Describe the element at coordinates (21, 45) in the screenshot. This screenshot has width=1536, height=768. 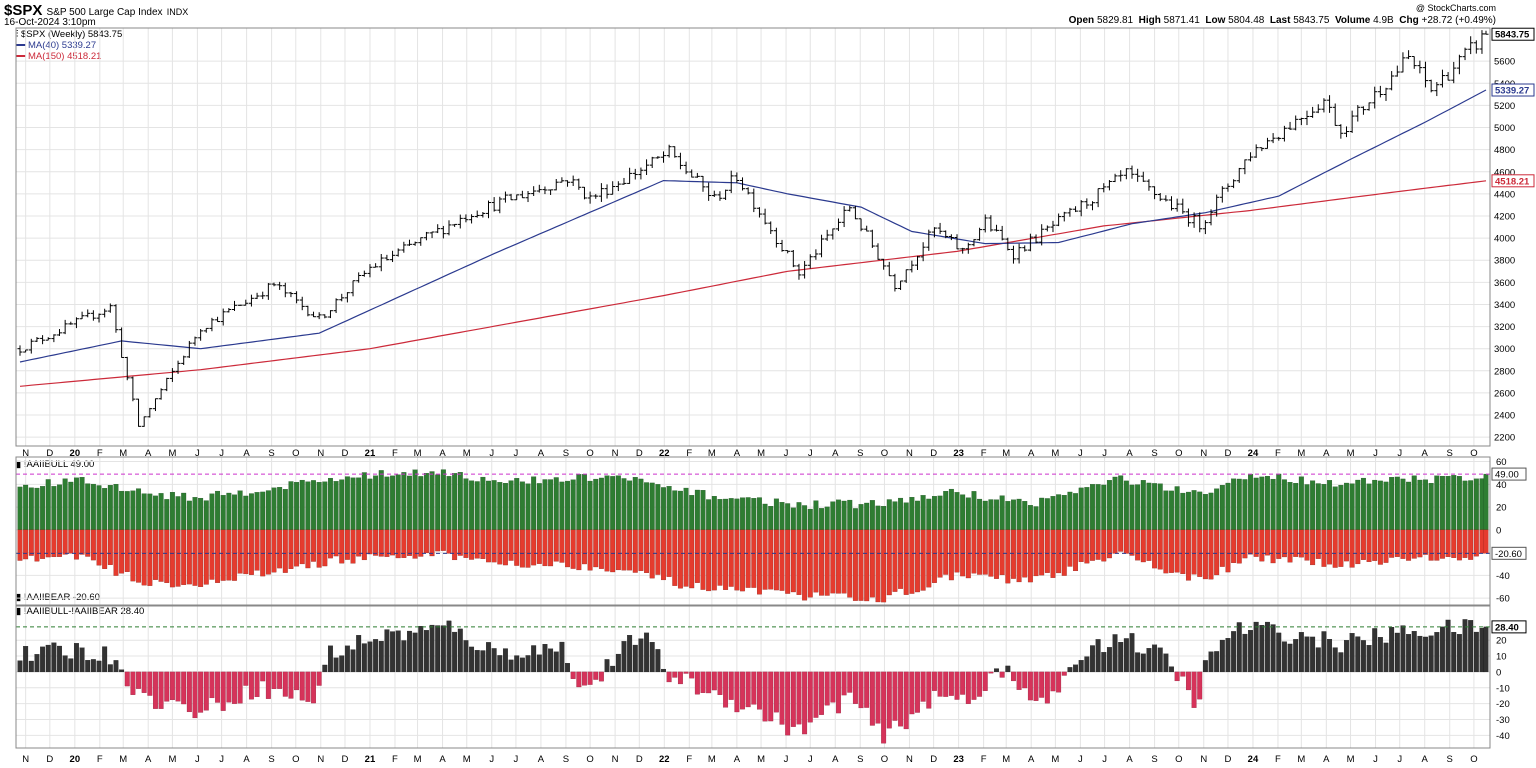
I see `ma40-swatch-icon` at that location.